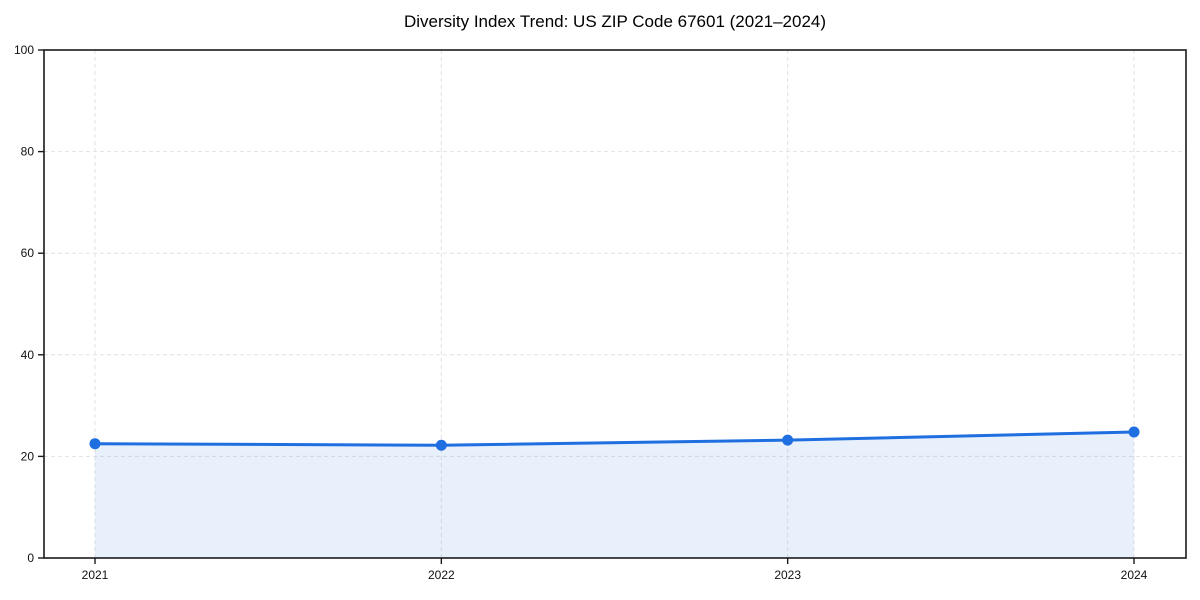  I want to click on y-tick-label: 60, so click(28, 253).